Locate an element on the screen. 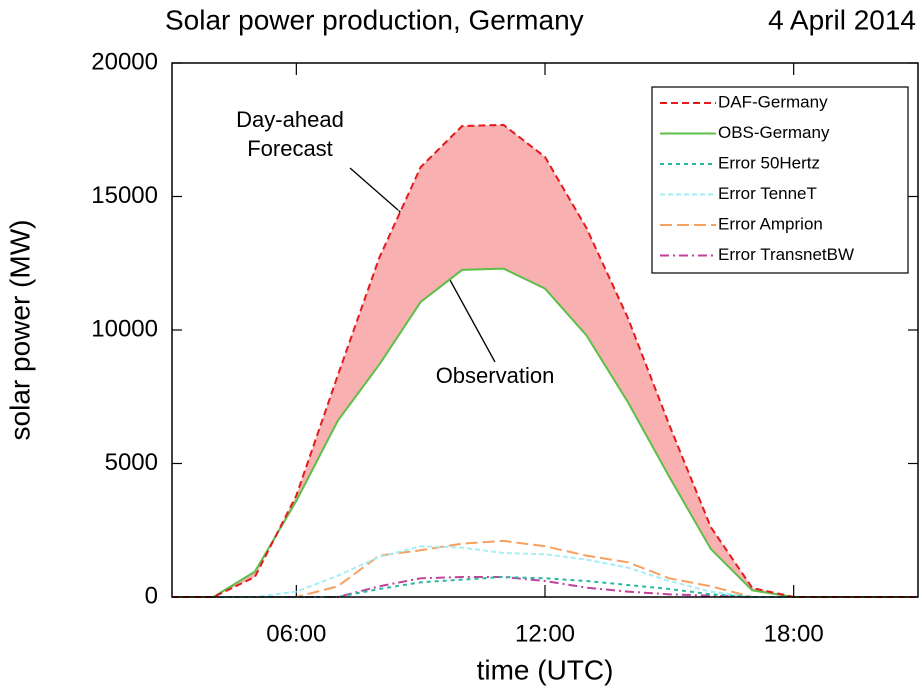 Image resolution: width=922 pixels, height=693 pixels. annotation: Day-ahead is located at coordinates (290, 119).